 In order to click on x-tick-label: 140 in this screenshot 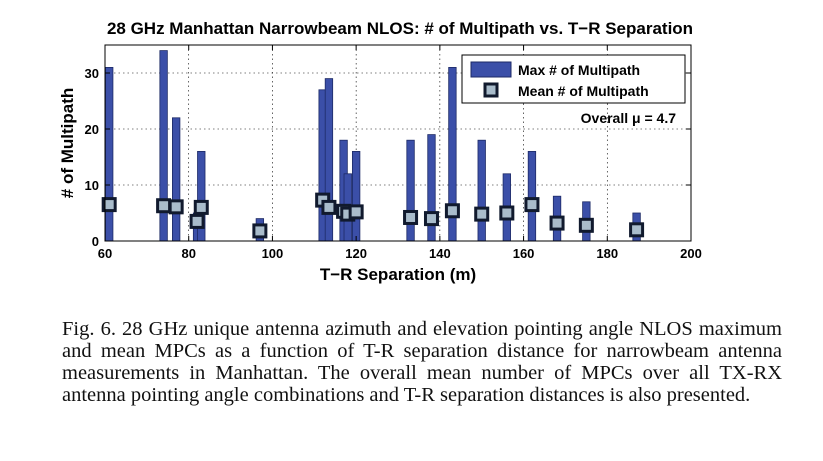, I will do `click(440, 253)`.